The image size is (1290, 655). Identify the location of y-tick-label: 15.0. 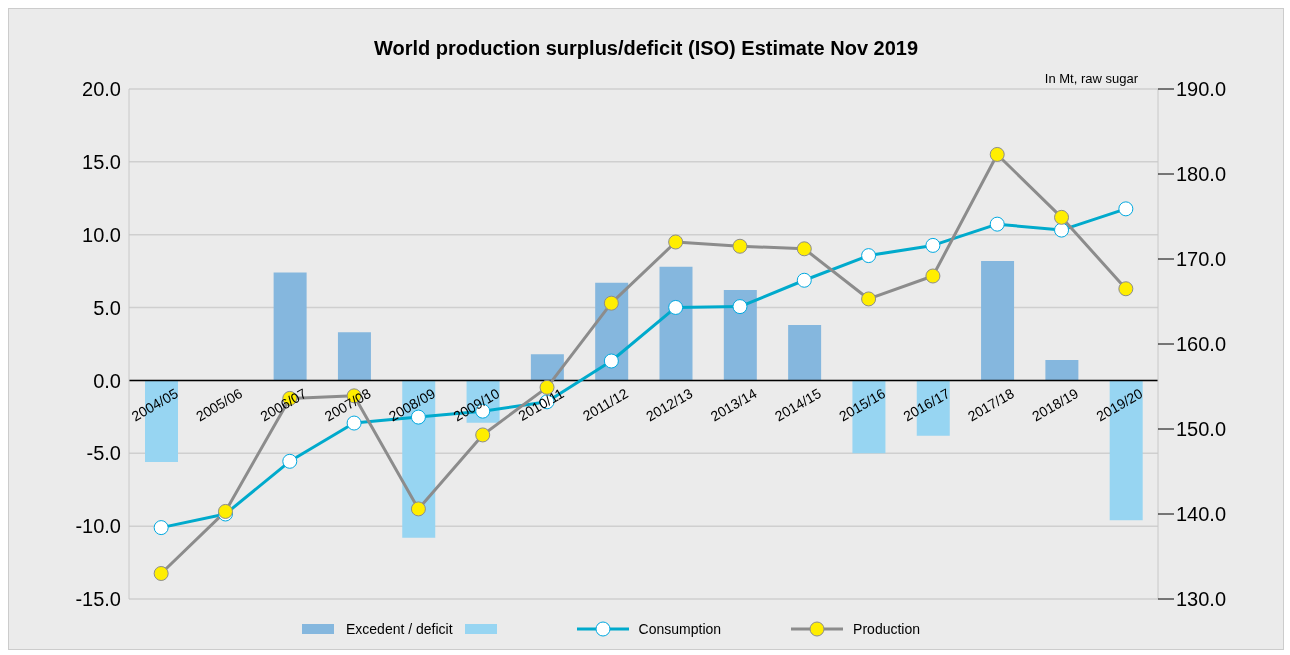
(101, 161).